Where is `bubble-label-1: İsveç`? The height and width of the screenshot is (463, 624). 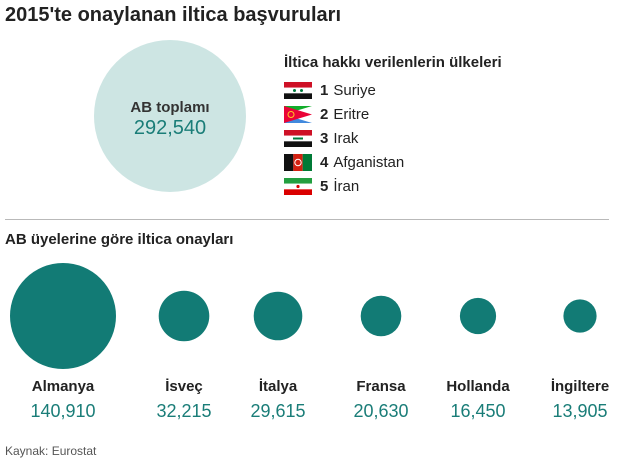 bubble-label-1: İsveç is located at coordinates (184, 386).